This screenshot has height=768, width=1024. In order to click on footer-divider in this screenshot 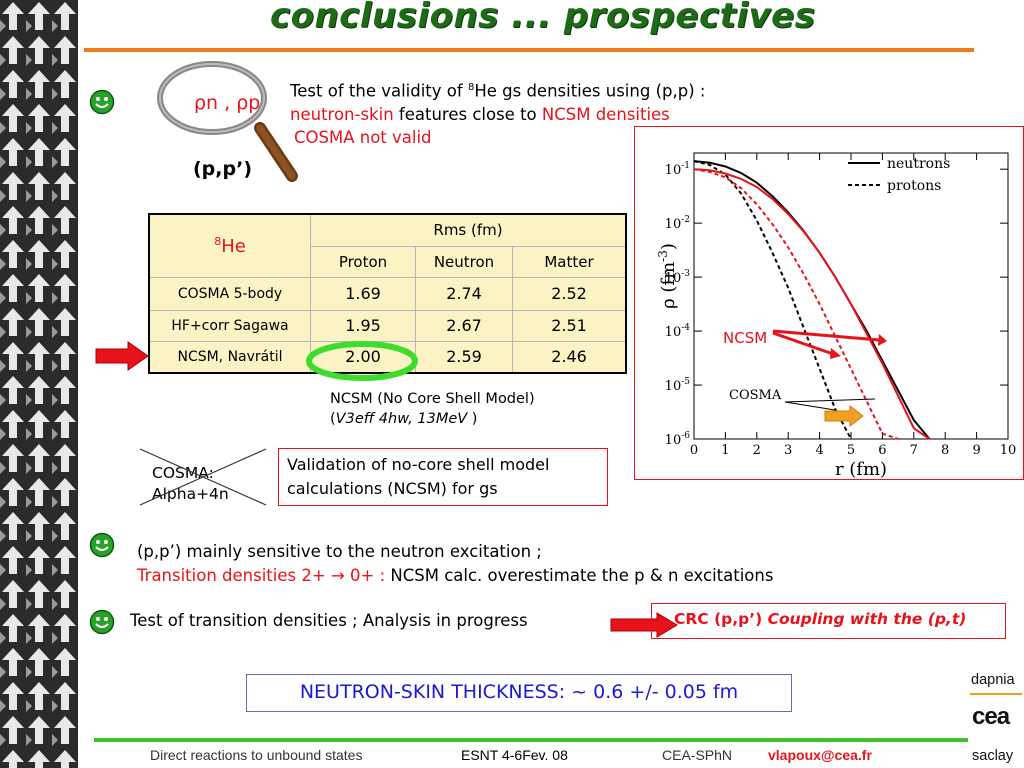, I will do `click(531, 740)`.